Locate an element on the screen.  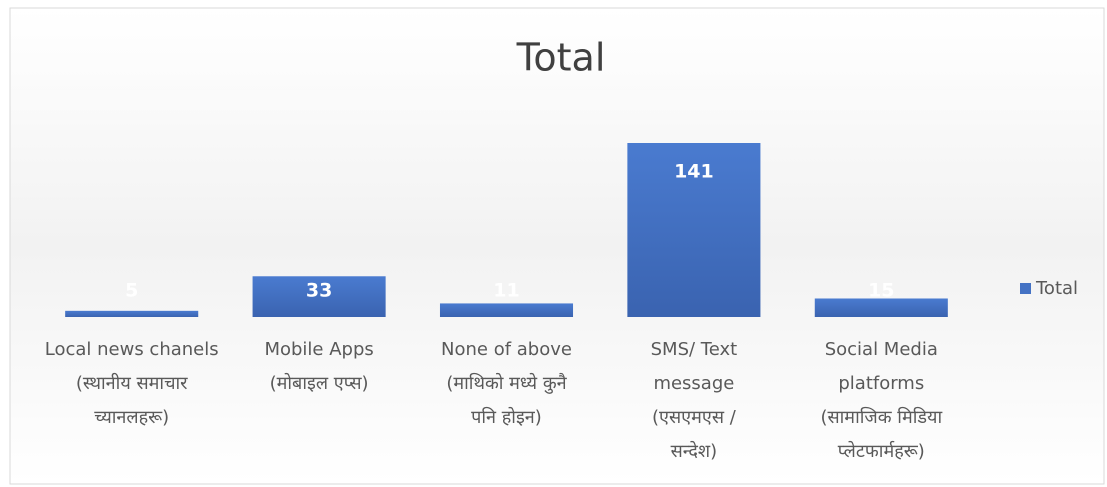
x-tick-label: पनि होइन) is located at coordinates (506, 417).